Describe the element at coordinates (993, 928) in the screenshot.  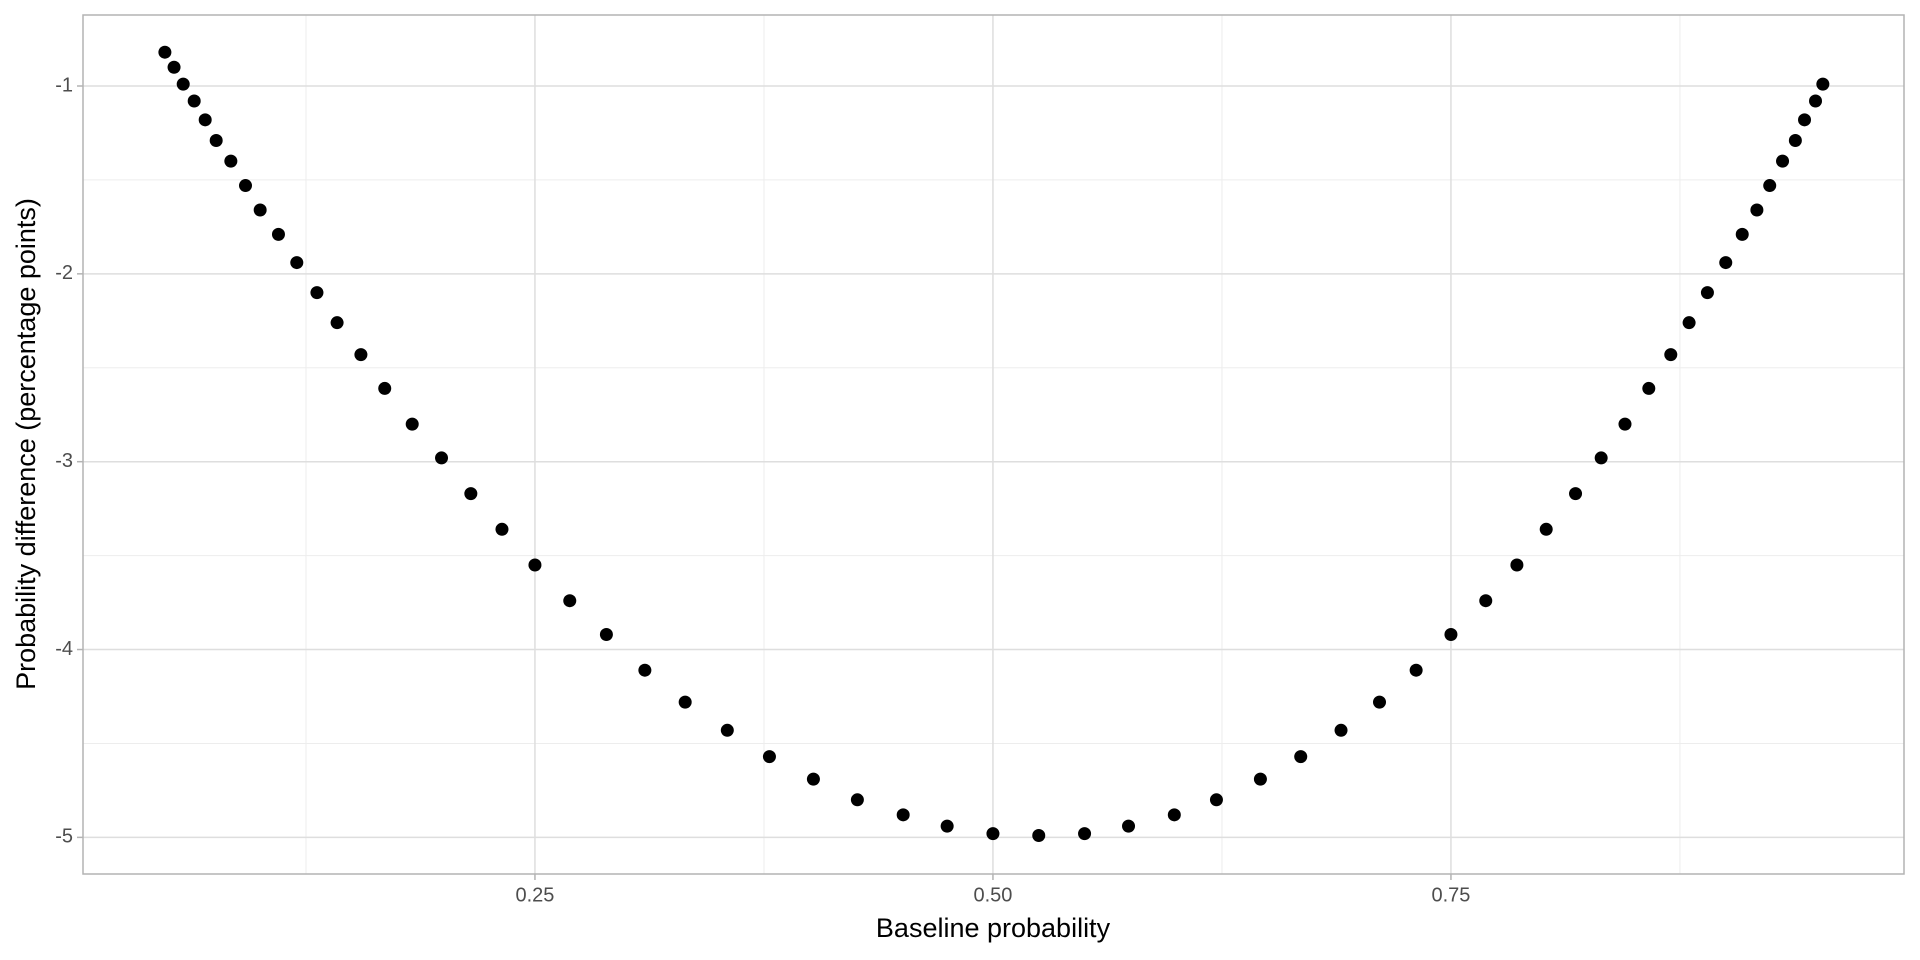
I see `x-axis-title: Baseline probability` at that location.